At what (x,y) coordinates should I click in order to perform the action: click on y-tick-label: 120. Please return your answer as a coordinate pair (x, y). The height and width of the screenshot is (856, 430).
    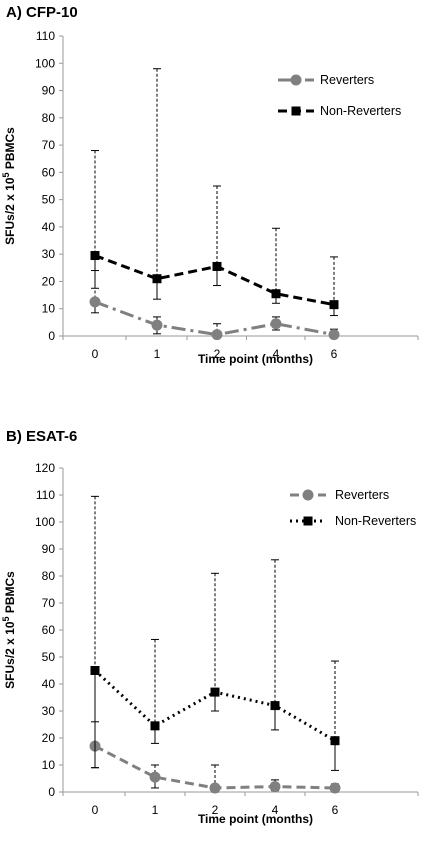
    Looking at the image, I should click on (45, 468).